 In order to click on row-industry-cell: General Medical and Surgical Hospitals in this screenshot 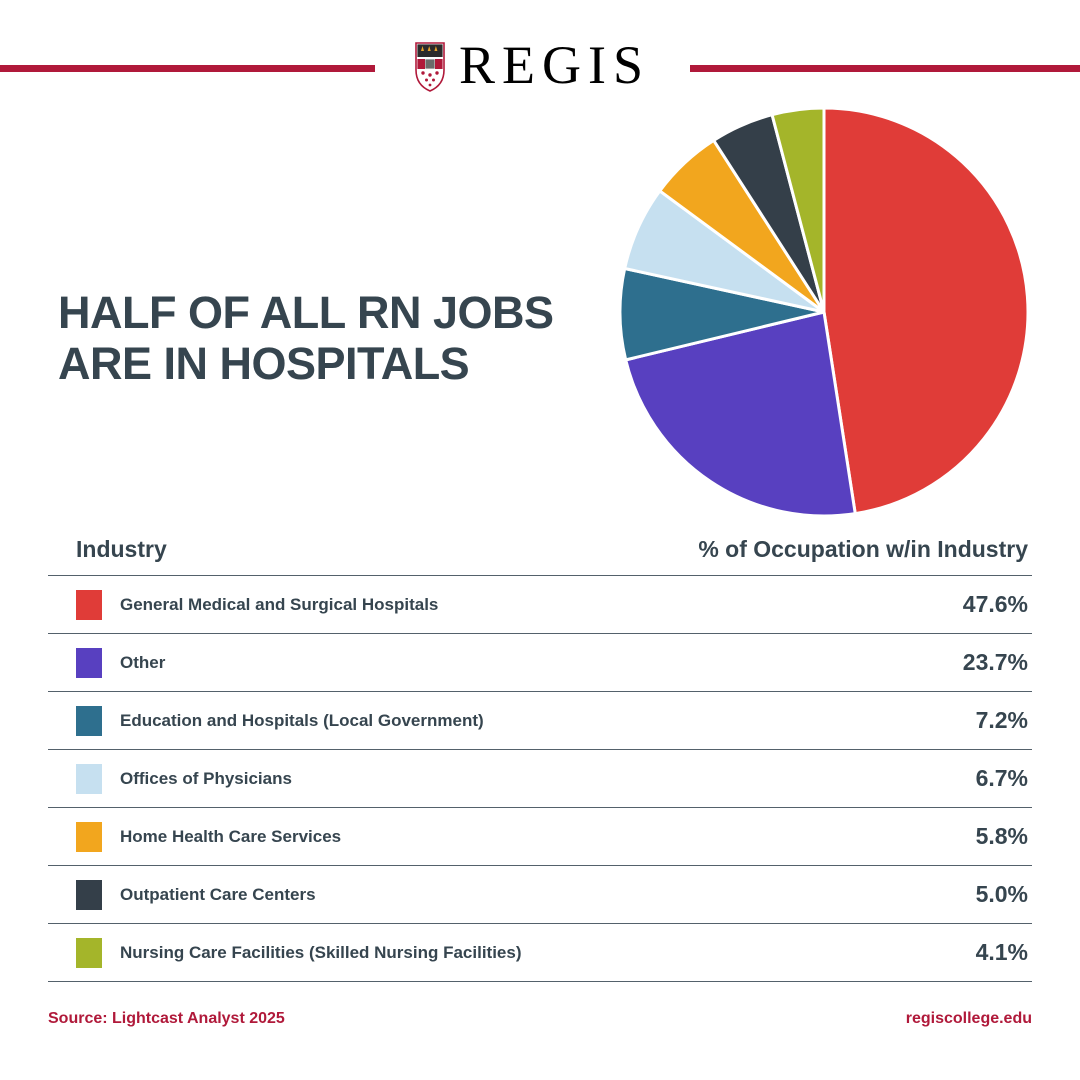, I will do `click(243, 604)`.